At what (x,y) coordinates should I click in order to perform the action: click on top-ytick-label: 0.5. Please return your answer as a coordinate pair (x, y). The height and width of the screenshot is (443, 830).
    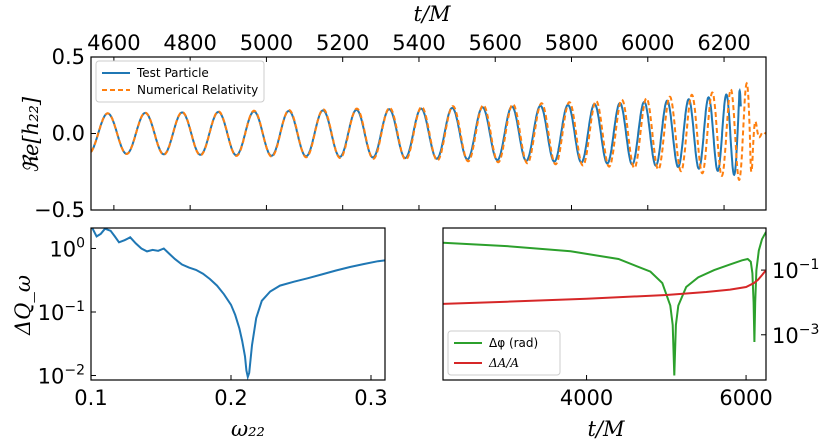
    Looking at the image, I should click on (68, 57).